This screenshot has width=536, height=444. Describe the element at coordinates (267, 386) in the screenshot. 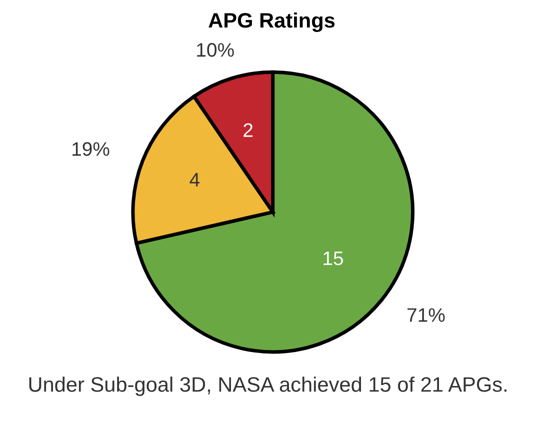

I see `text: Under Sub-goal 3D, NASA achieved 15 of 21 APGs.` at that location.